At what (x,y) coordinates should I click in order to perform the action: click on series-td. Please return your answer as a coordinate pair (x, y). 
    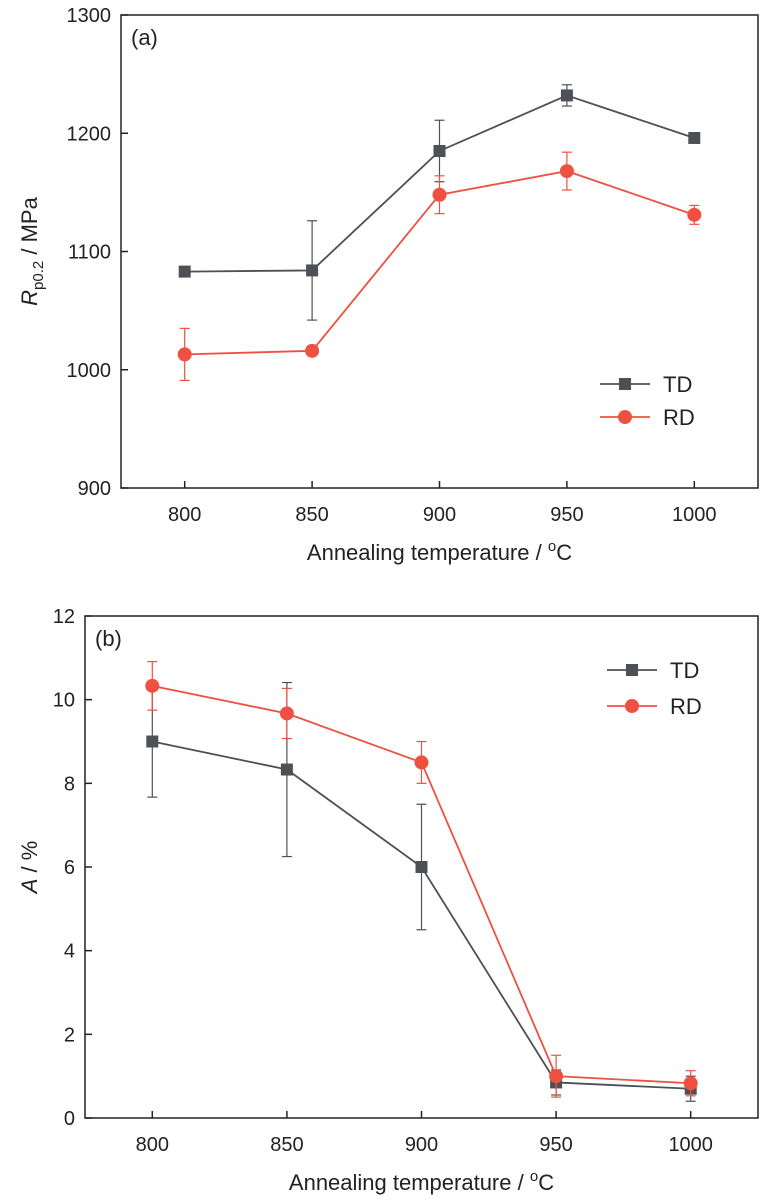
    Looking at the image, I should click on (439, 202).